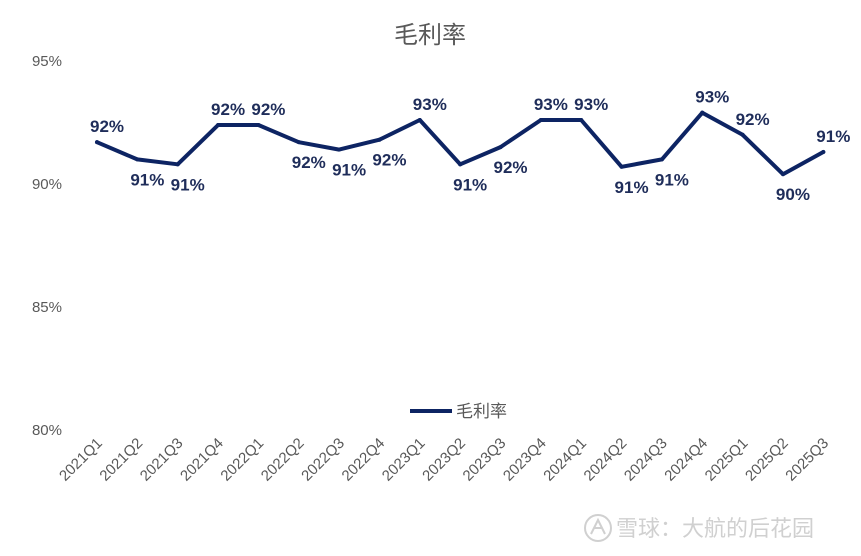  What do you see at coordinates (202, 460) in the screenshot?
I see `x-tick-label: 2021Q4` at bounding box center [202, 460].